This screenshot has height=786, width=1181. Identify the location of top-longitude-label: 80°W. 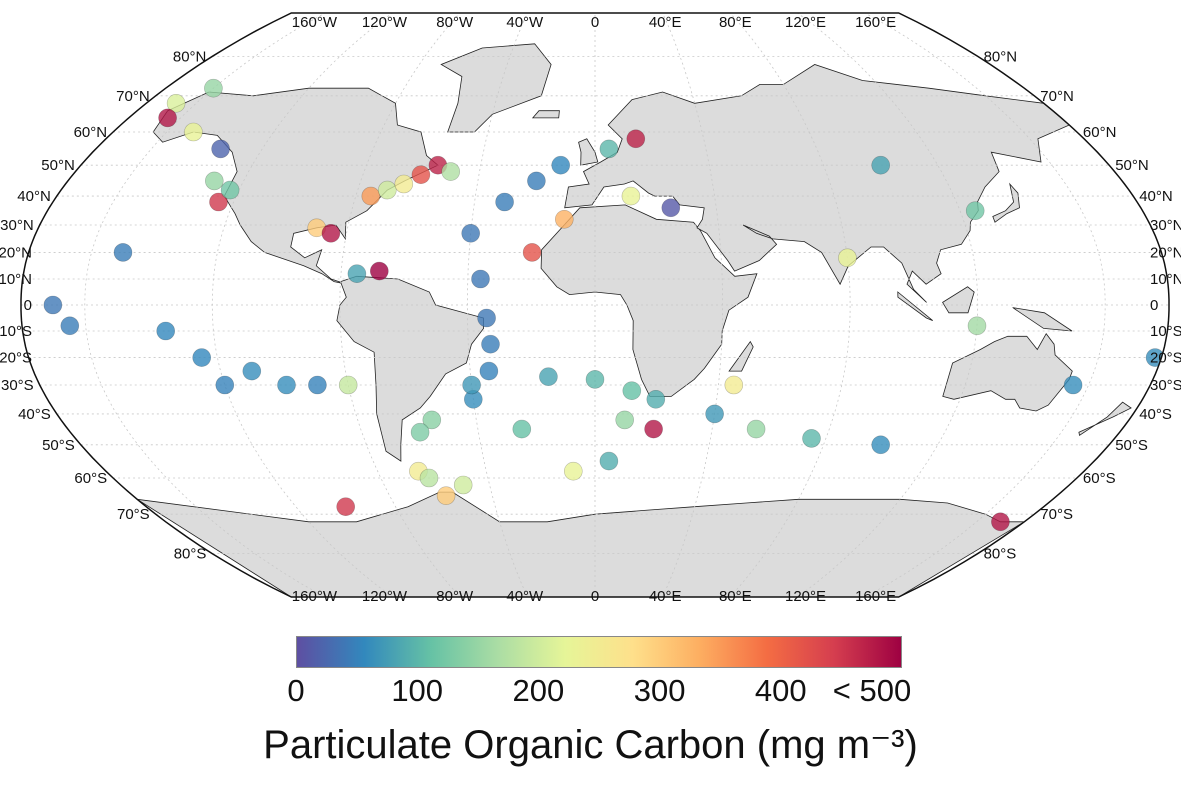
(455, 22).